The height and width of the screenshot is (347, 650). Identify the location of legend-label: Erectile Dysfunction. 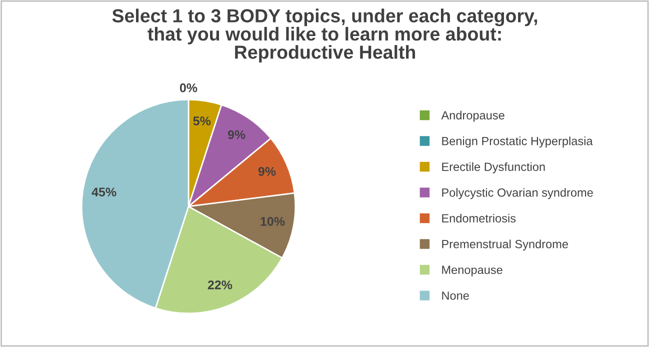
(493, 168).